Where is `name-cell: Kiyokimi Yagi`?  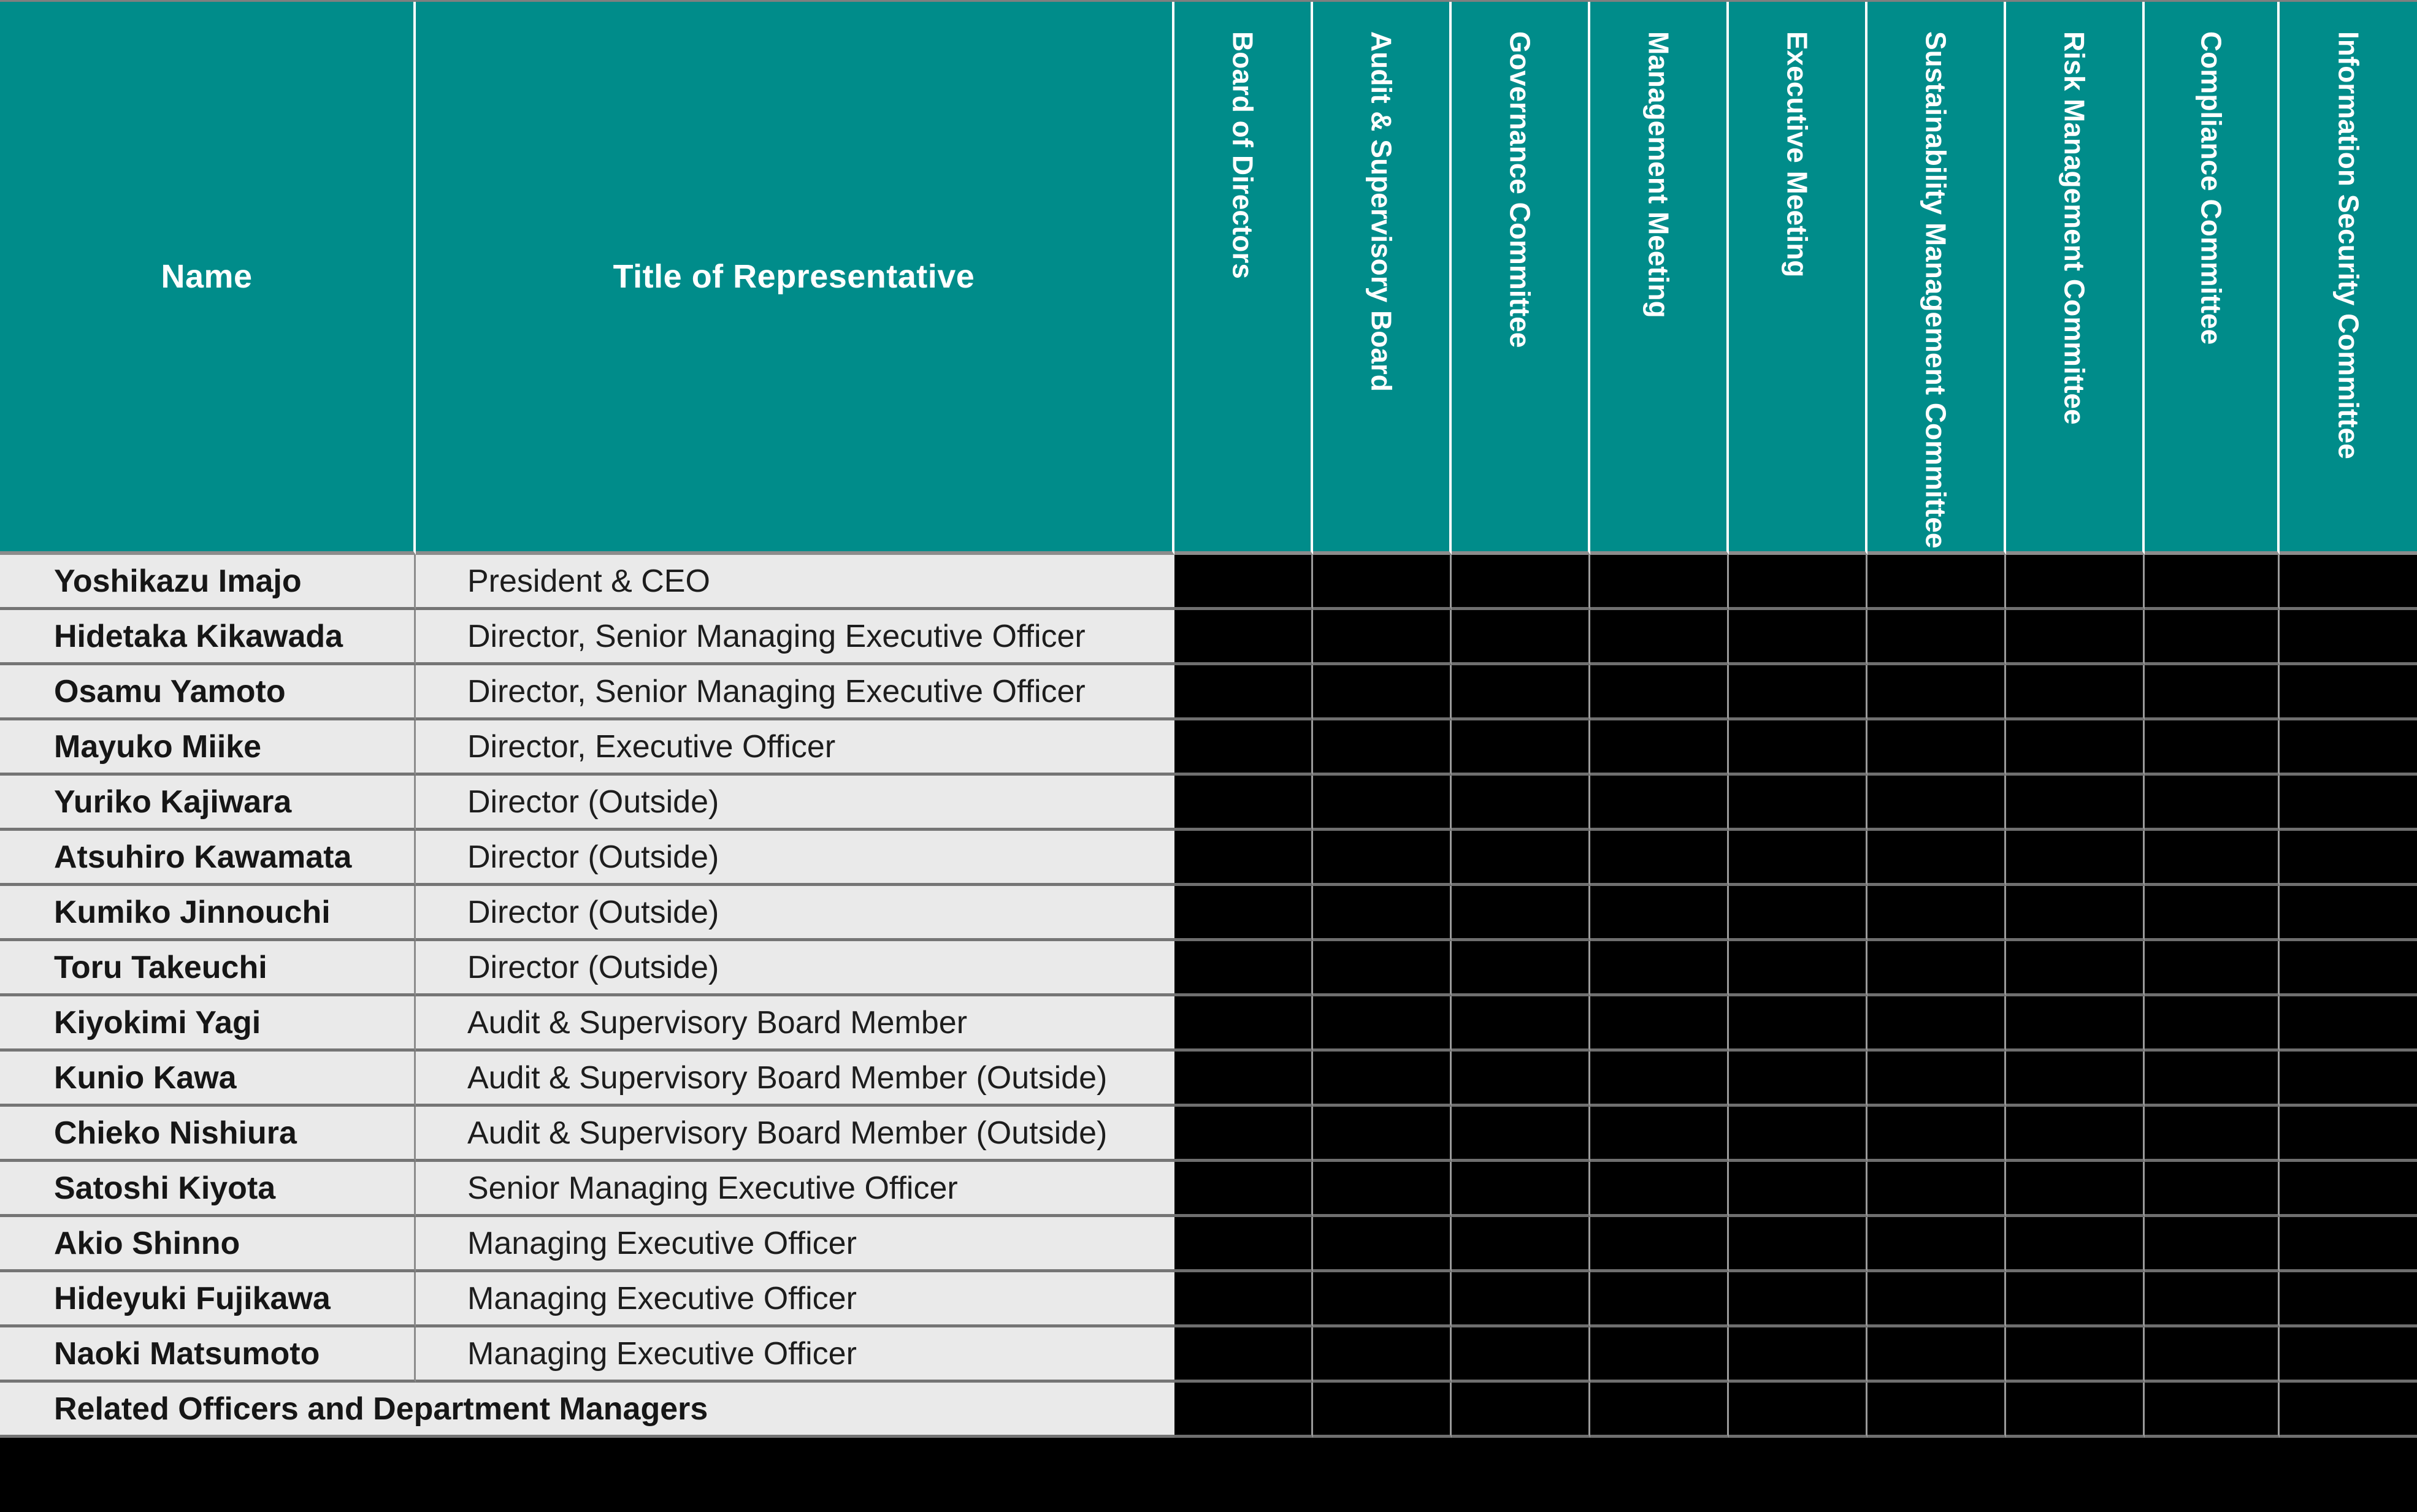
name-cell: Kiyokimi Yagi is located at coordinates (208, 1024).